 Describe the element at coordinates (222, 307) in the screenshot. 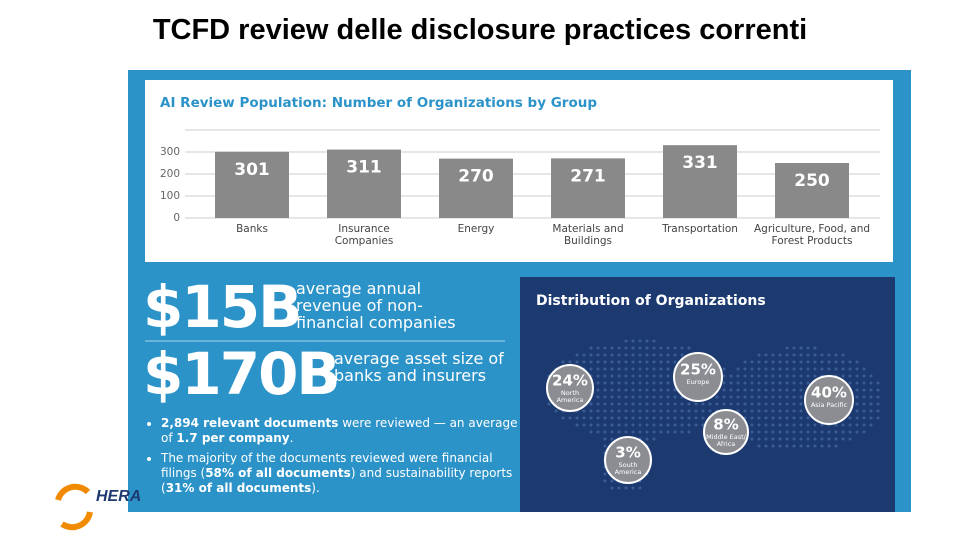

I see `stat-figure: $15B` at that location.